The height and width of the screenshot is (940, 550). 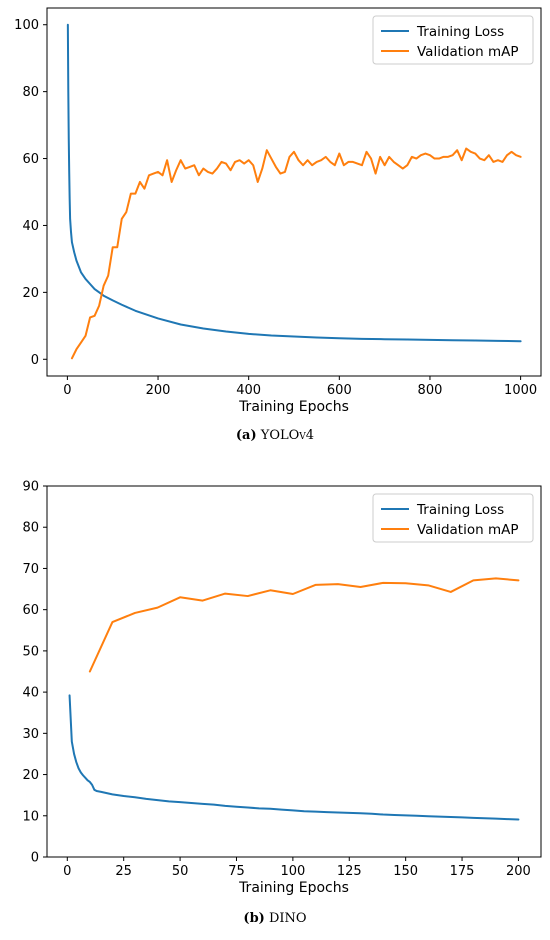 What do you see at coordinates (30, 569) in the screenshot?
I see `y-tick-label: 70` at bounding box center [30, 569].